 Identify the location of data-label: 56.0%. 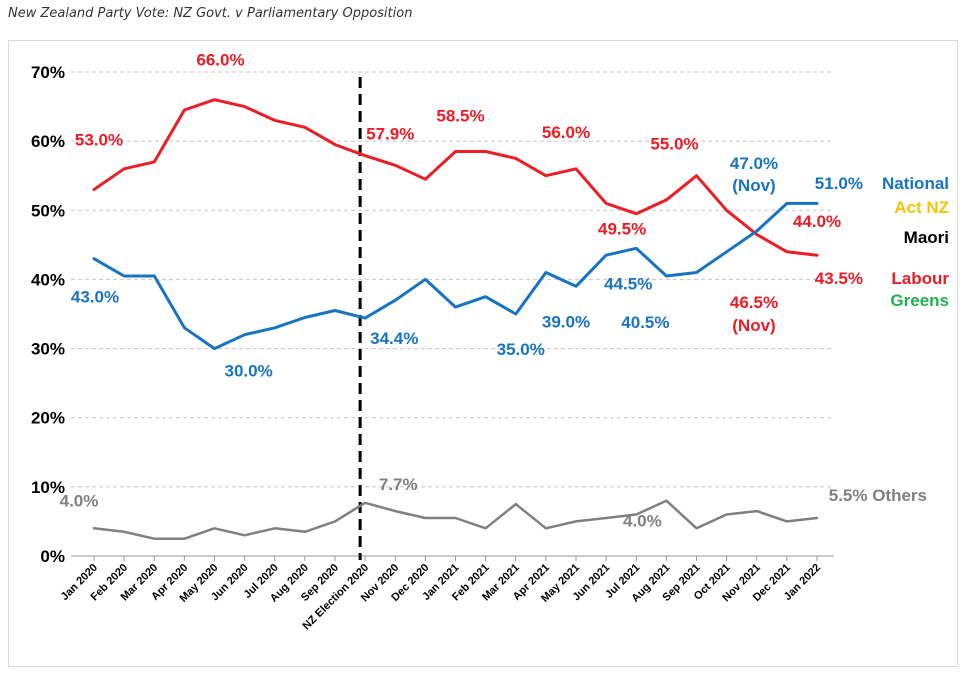
(566, 132).